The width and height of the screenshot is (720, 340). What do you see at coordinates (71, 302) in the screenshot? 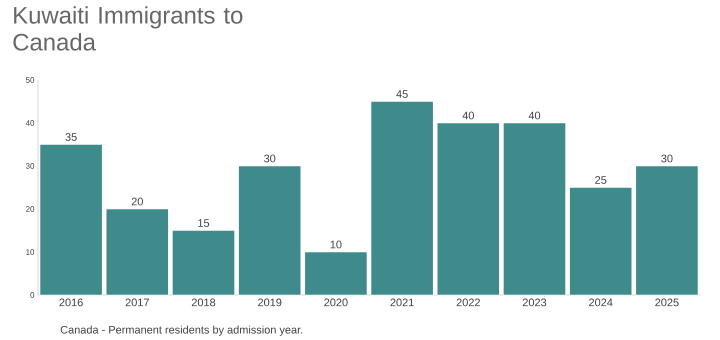
I see `x-tick-label: 2016` at bounding box center [71, 302].